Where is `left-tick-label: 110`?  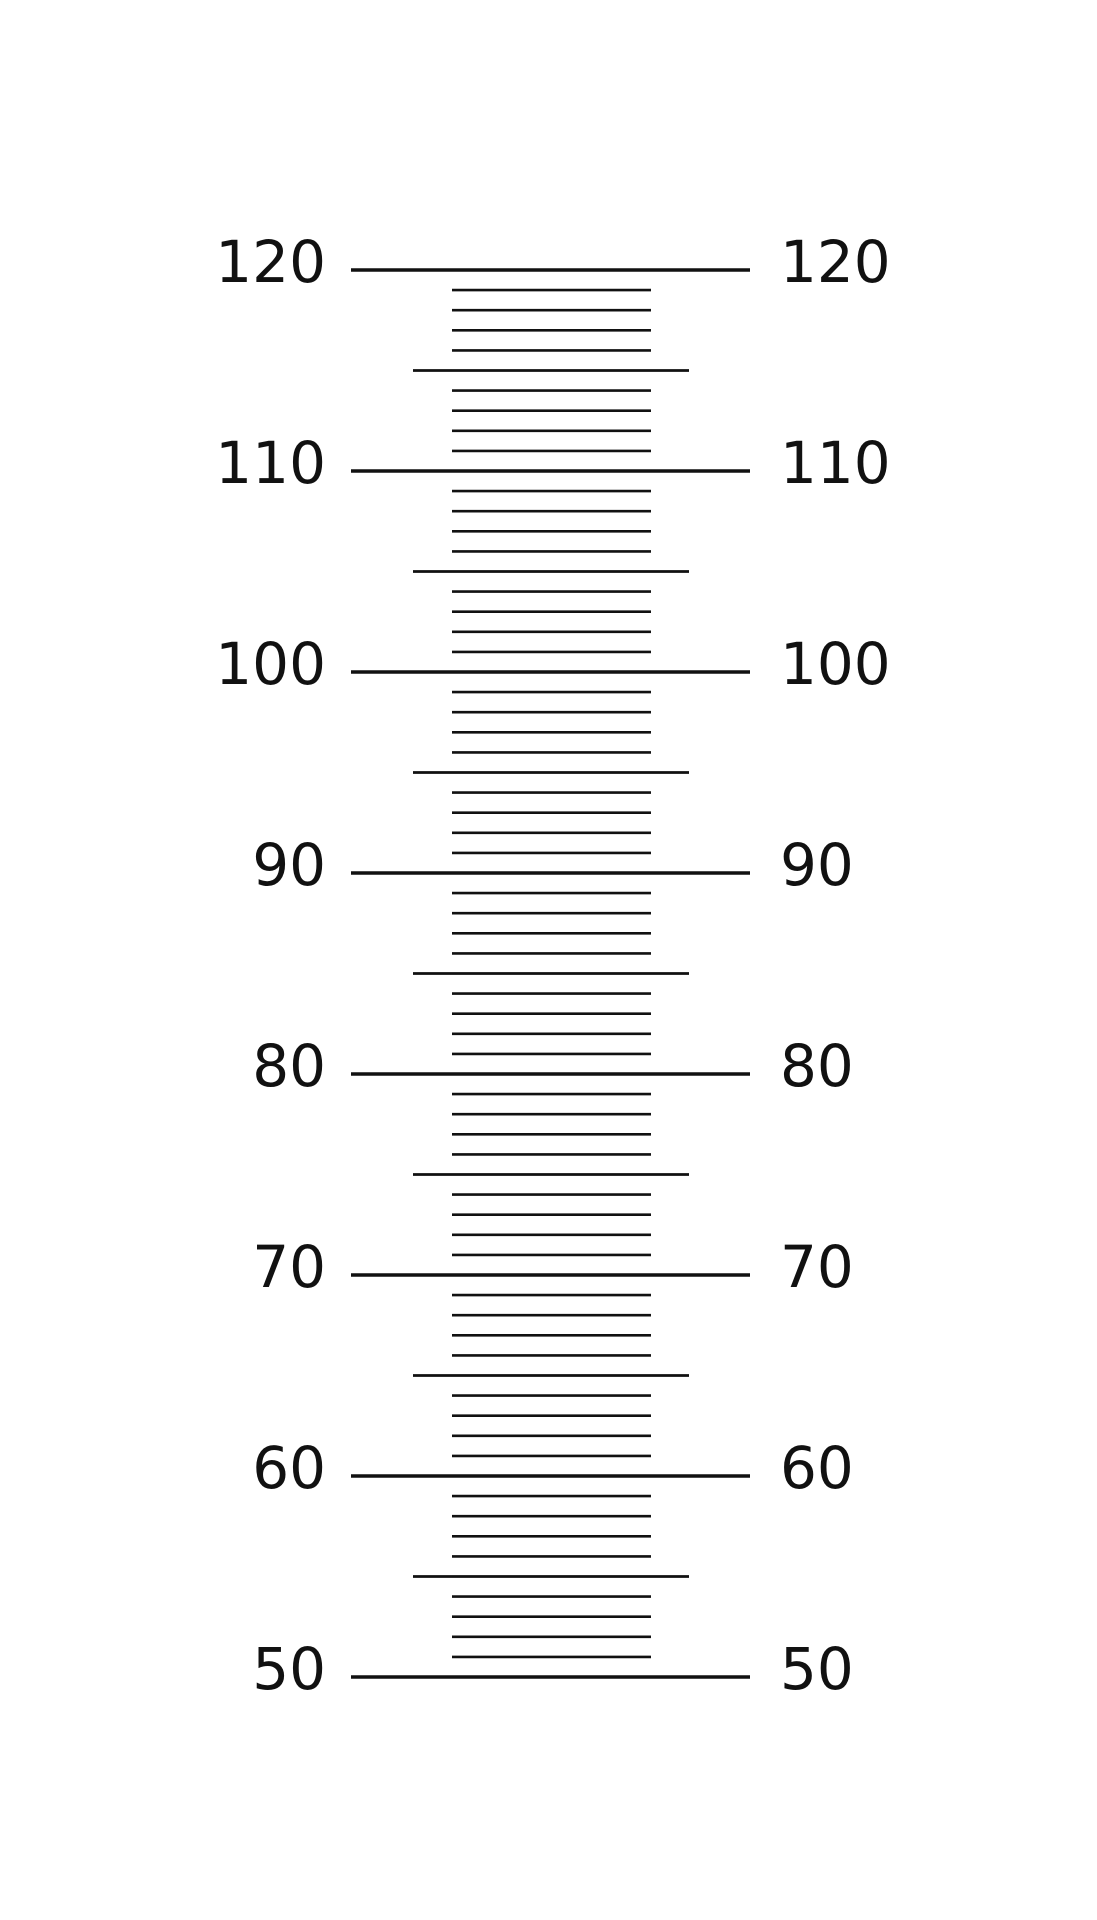 left-tick-label: 110 is located at coordinates (270, 463).